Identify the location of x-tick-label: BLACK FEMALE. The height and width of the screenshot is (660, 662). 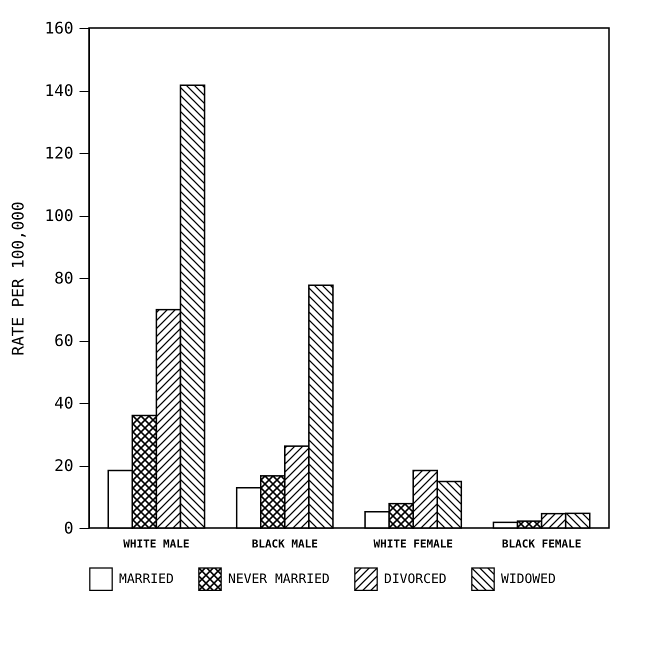
(542, 544).